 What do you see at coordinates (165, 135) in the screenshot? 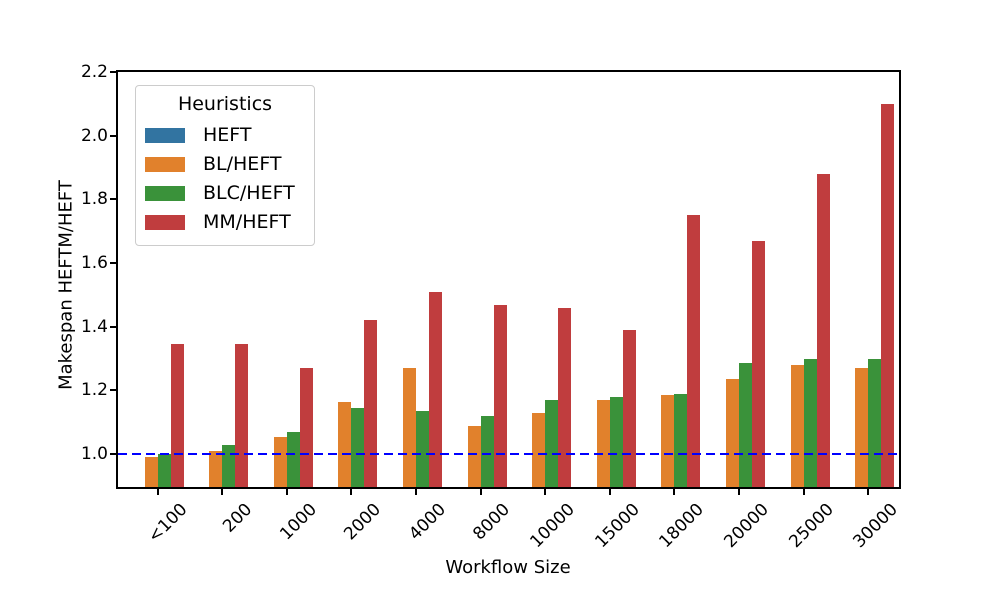
I see `legend-swatch-heft` at bounding box center [165, 135].